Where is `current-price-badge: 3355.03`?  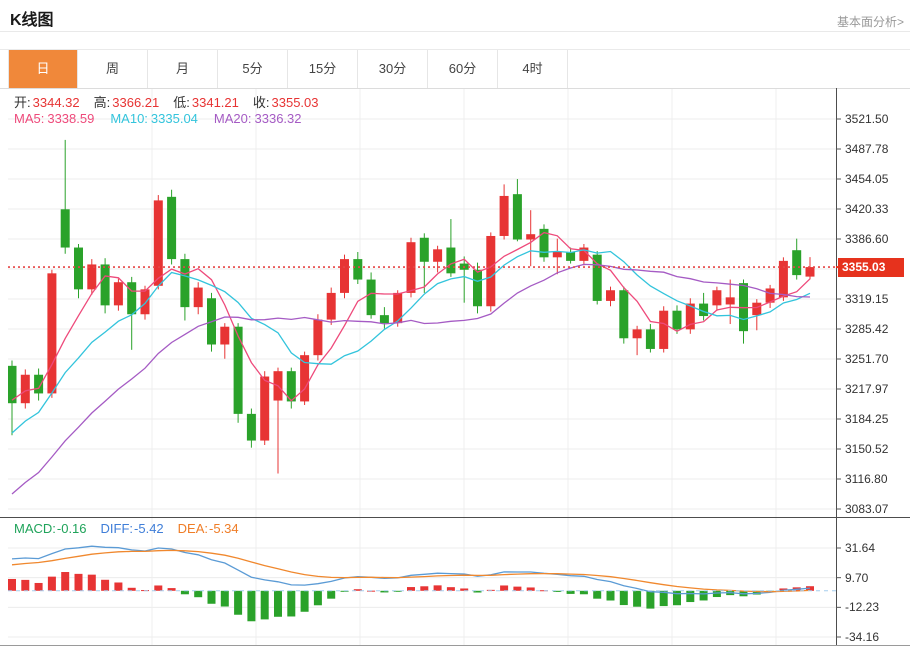
current-price-badge: 3355.03 is located at coordinates (871, 267).